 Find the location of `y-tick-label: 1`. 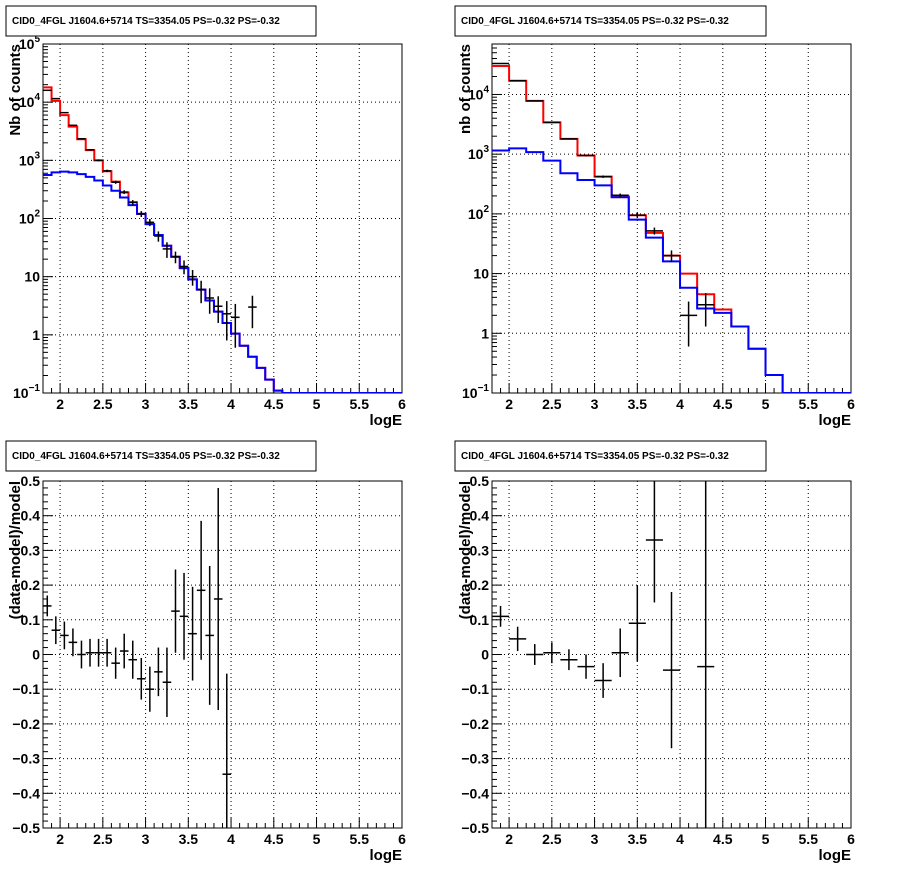

y-tick-label: 1 is located at coordinates (36, 335).